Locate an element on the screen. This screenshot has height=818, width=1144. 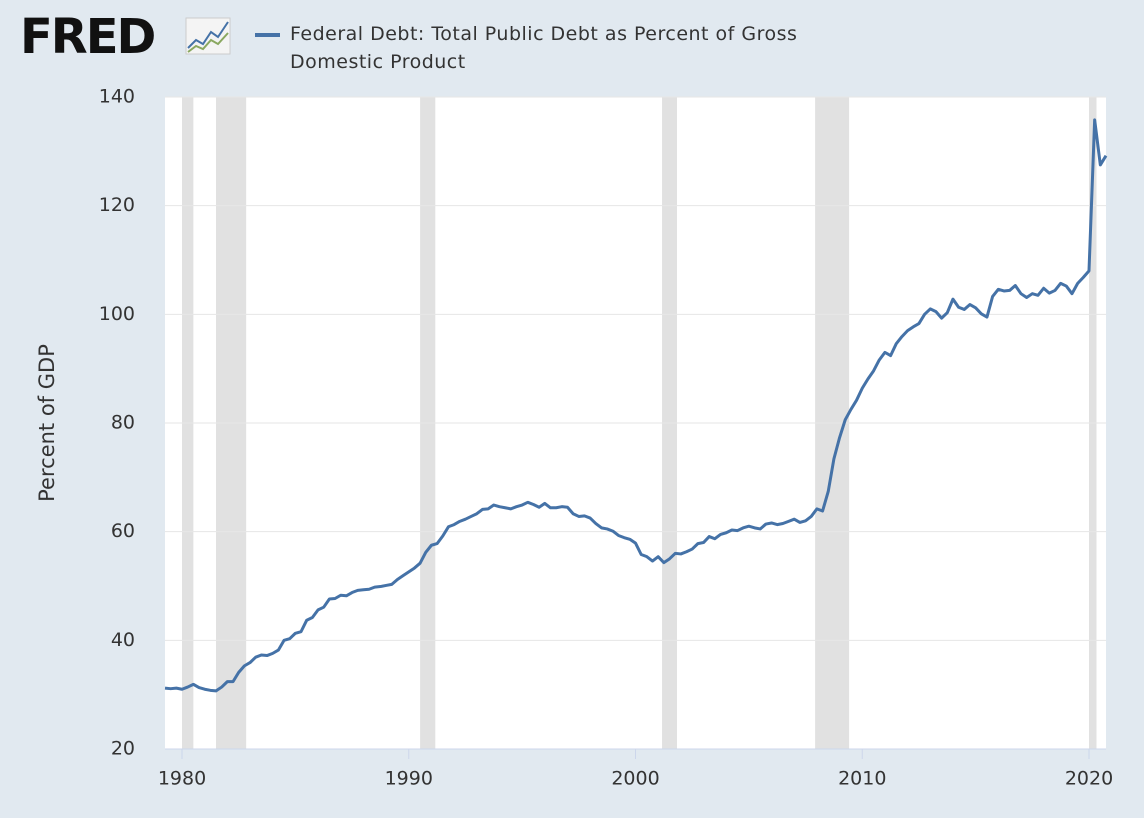
x-tick-label: 2000 is located at coordinates (635, 779).